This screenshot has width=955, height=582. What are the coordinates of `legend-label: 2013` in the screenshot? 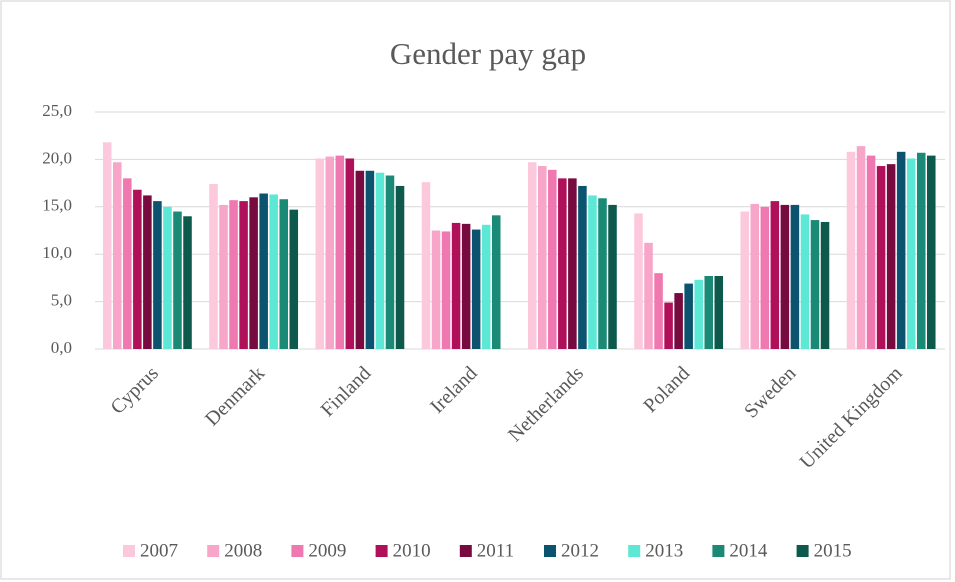 It's located at (664, 550).